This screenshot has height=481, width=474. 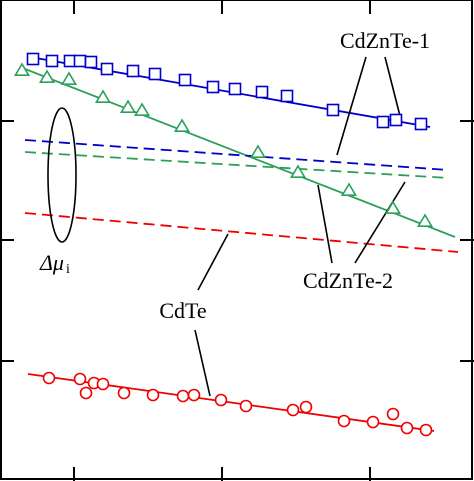 I want to click on cdznte1-theory-line, so click(x=236, y=155).